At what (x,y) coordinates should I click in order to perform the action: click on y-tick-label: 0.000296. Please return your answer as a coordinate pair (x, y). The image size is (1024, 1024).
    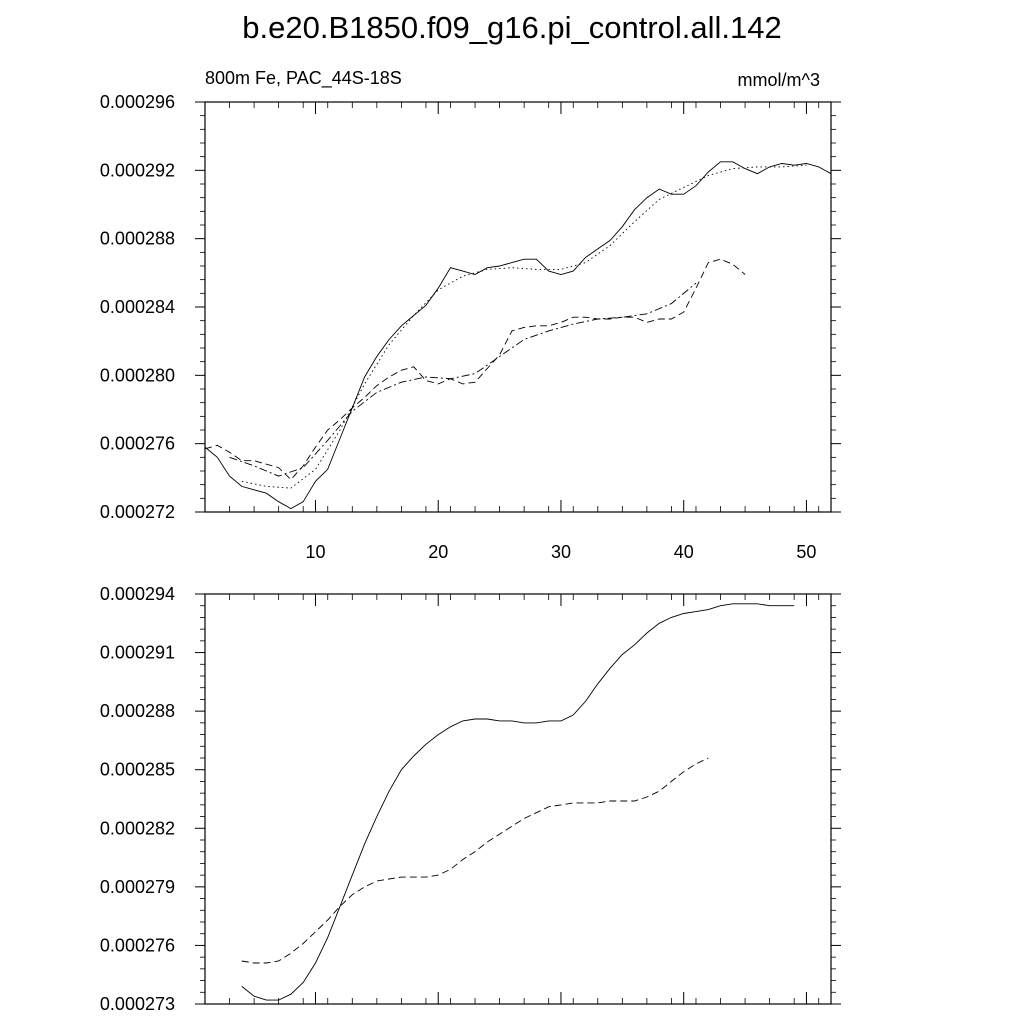
    Looking at the image, I should click on (137, 102).